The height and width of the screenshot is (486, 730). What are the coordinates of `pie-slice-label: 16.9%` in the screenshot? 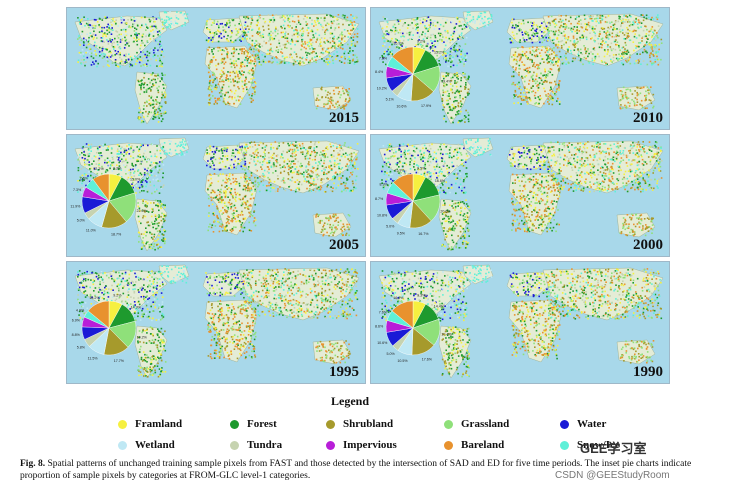 It's located at (398, 44).